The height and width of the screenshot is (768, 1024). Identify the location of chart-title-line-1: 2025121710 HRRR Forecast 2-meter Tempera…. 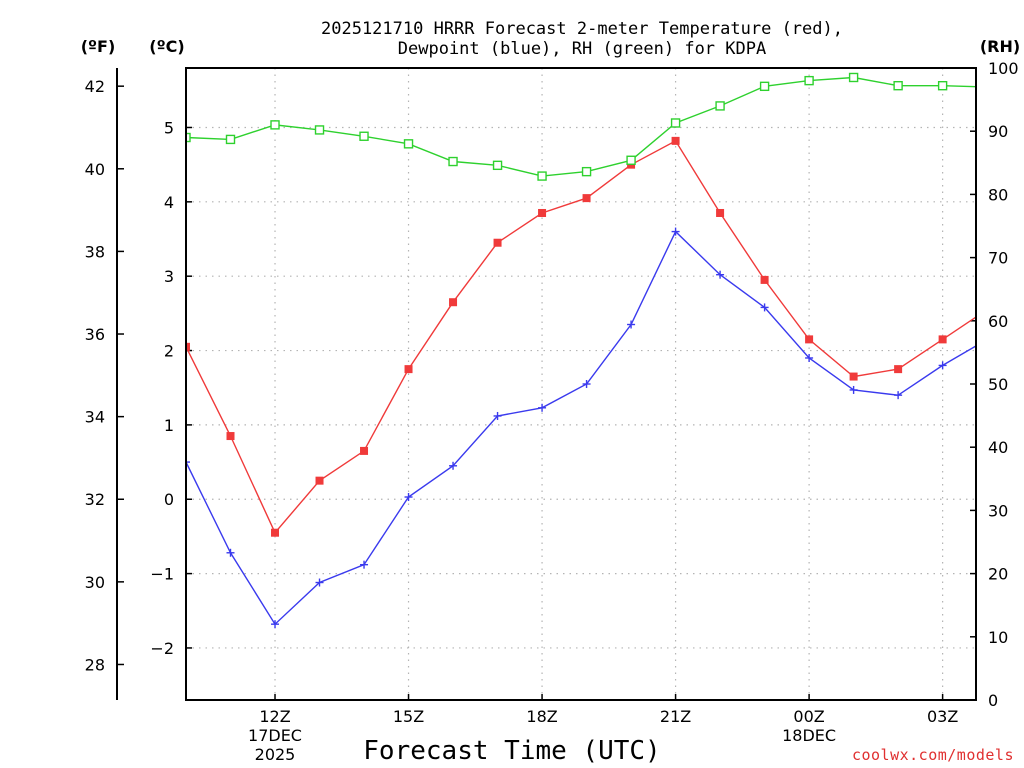
(582, 29).